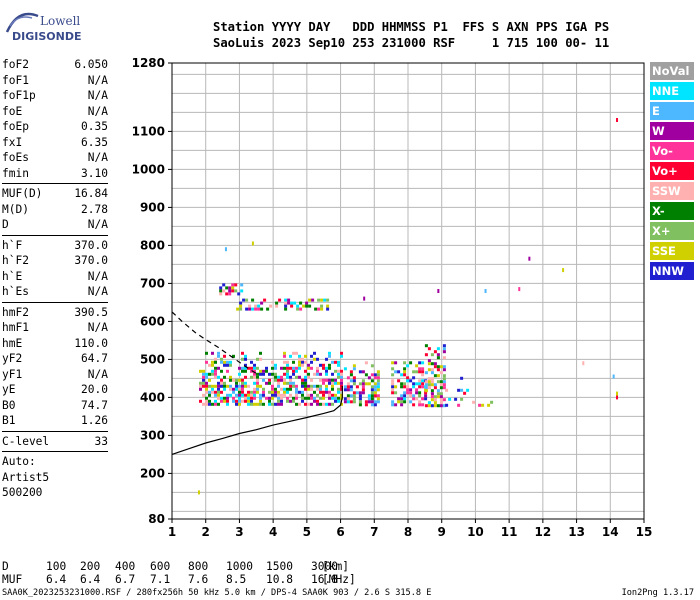 This screenshot has height=600, width=700. Describe the element at coordinates (22, 492) in the screenshot. I see `auto-info-line: 500200` at that location.